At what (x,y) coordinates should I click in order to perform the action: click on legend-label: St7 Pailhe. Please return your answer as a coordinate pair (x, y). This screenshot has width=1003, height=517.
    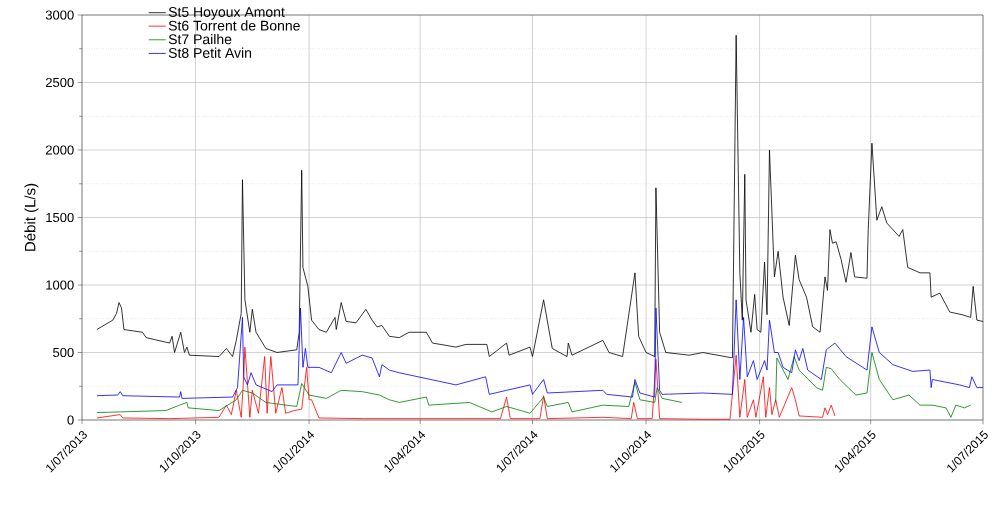
    Looking at the image, I should click on (200, 39).